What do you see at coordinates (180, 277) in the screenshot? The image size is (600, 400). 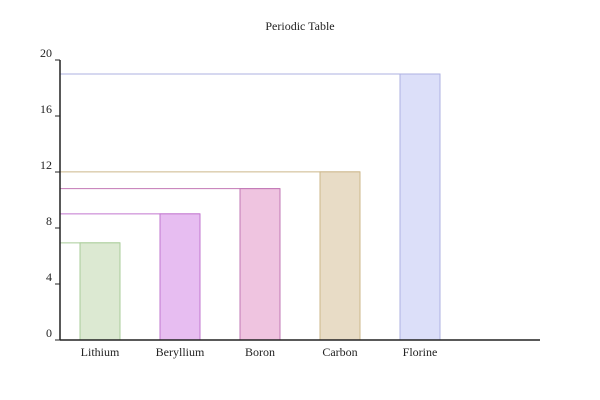 I see `bar-beryllium` at bounding box center [180, 277].